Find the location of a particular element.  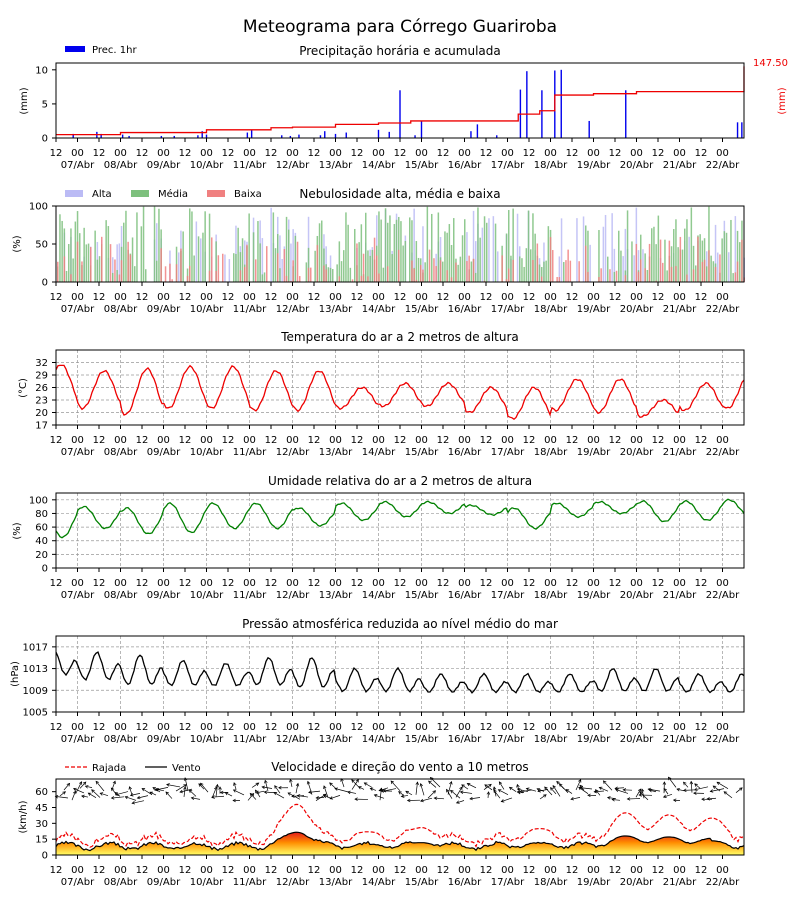

day-tick-label: 13/Abr is located at coordinates (336, 739).